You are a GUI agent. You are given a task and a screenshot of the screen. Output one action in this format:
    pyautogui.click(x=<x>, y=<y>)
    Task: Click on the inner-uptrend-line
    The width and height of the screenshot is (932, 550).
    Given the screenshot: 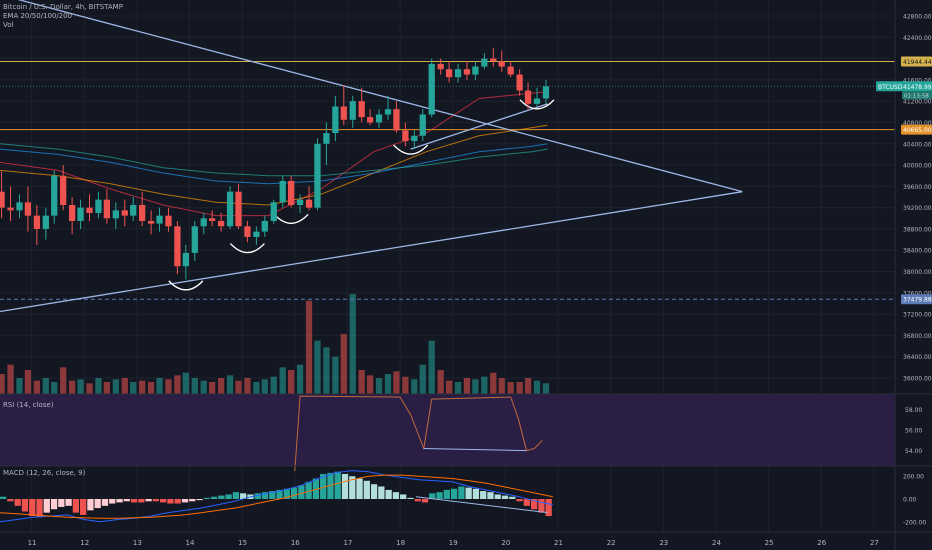 What is the action you would take?
    pyautogui.click(x=479, y=126)
    